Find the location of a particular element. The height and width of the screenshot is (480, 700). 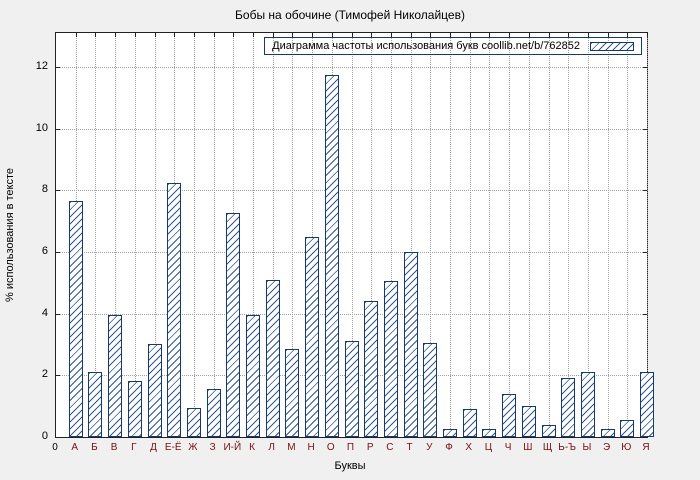

x-tick-label: П is located at coordinates (350, 447).